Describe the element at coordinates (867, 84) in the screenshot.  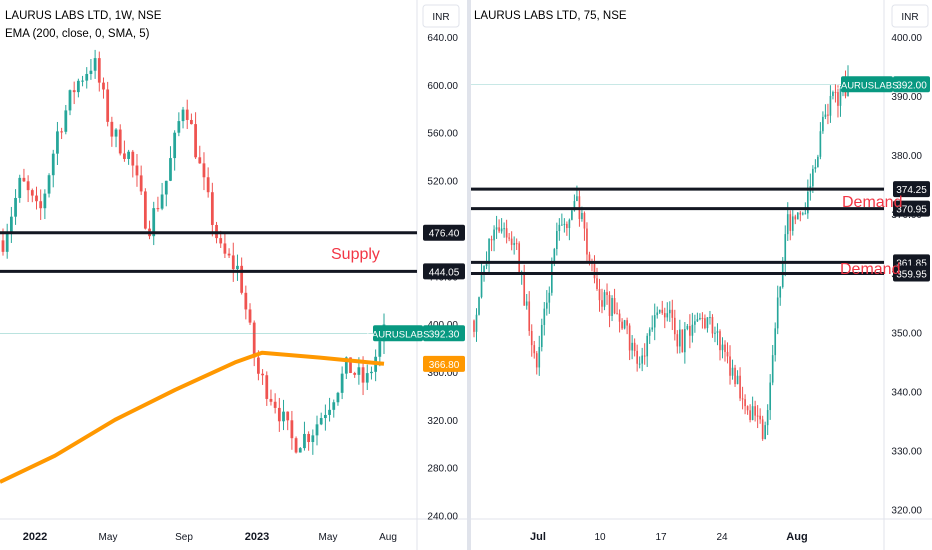
I see `right-ticker-tag: LAURUSLABS` at that location.